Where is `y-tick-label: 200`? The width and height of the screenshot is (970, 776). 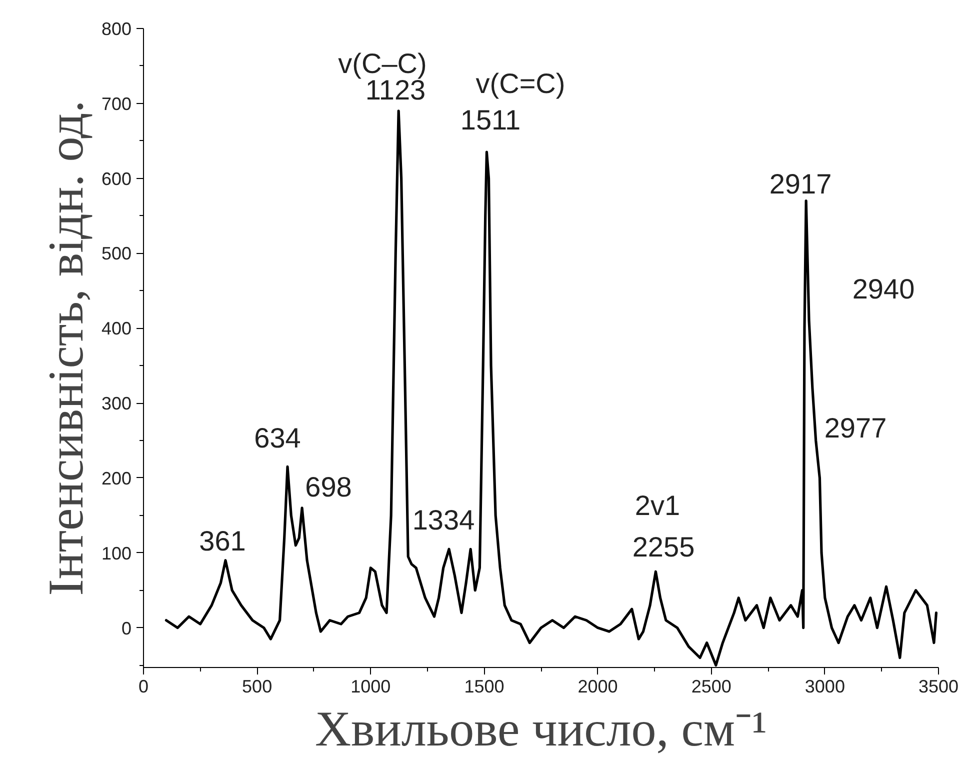
y-tick-label: 200 is located at coordinates (116, 478).